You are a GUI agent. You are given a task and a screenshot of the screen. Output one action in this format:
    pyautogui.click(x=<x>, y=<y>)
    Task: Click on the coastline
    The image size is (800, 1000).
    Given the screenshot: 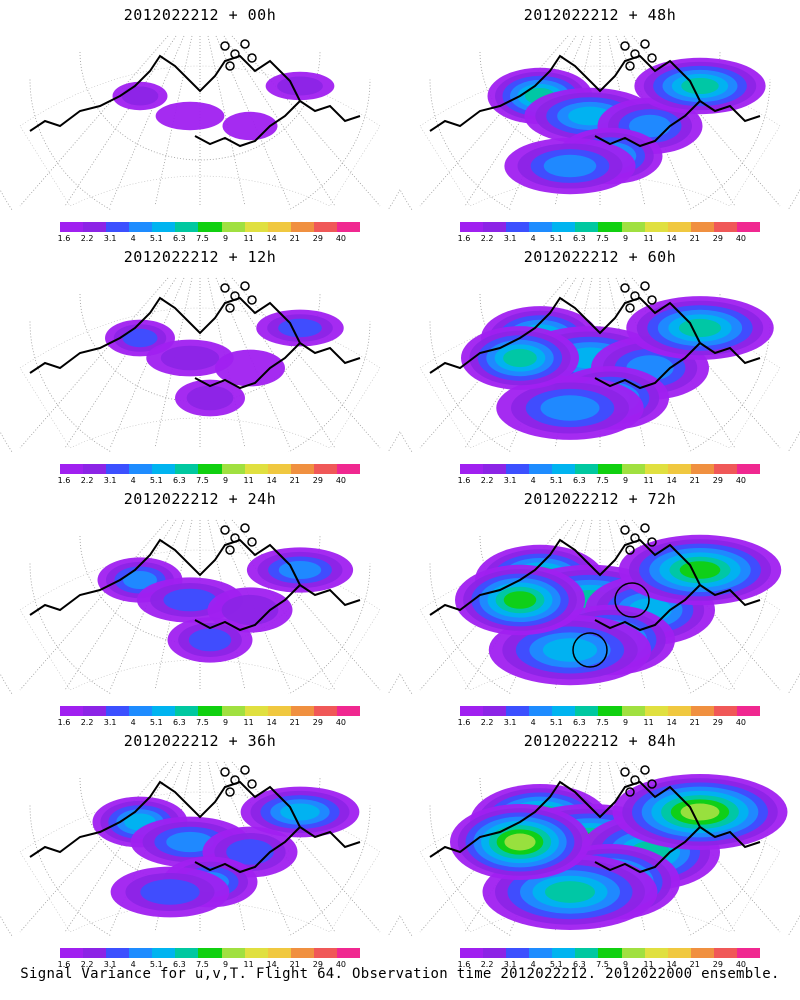 What is the action you would take?
    pyautogui.click(x=195, y=827)
    